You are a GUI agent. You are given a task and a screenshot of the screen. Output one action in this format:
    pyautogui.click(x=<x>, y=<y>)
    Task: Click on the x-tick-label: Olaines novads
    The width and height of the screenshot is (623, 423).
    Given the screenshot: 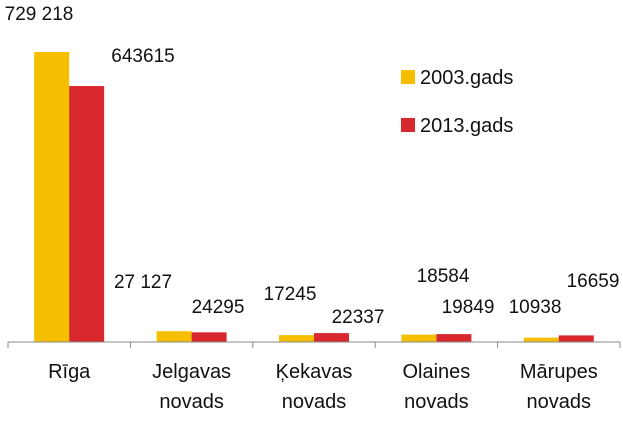 What is the action you would take?
    pyautogui.click(x=436, y=387)
    